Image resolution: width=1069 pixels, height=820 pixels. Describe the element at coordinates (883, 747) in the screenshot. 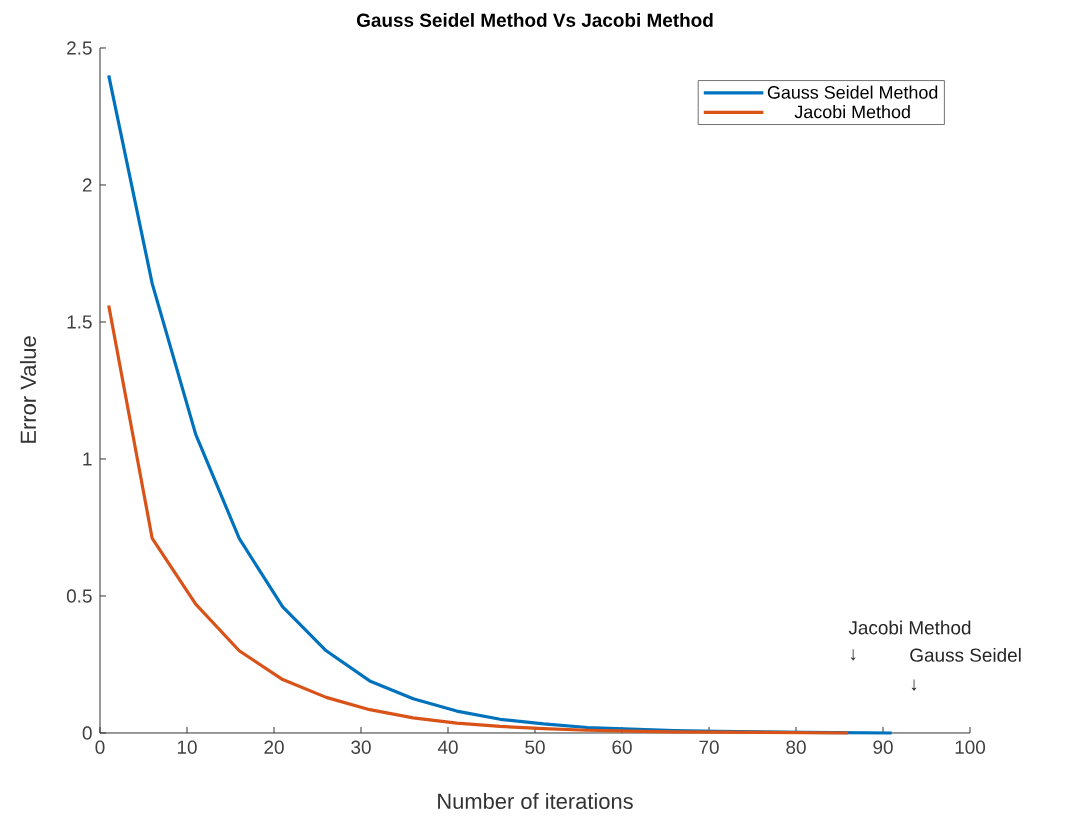

I see `x-tick-label: 90` at that location.